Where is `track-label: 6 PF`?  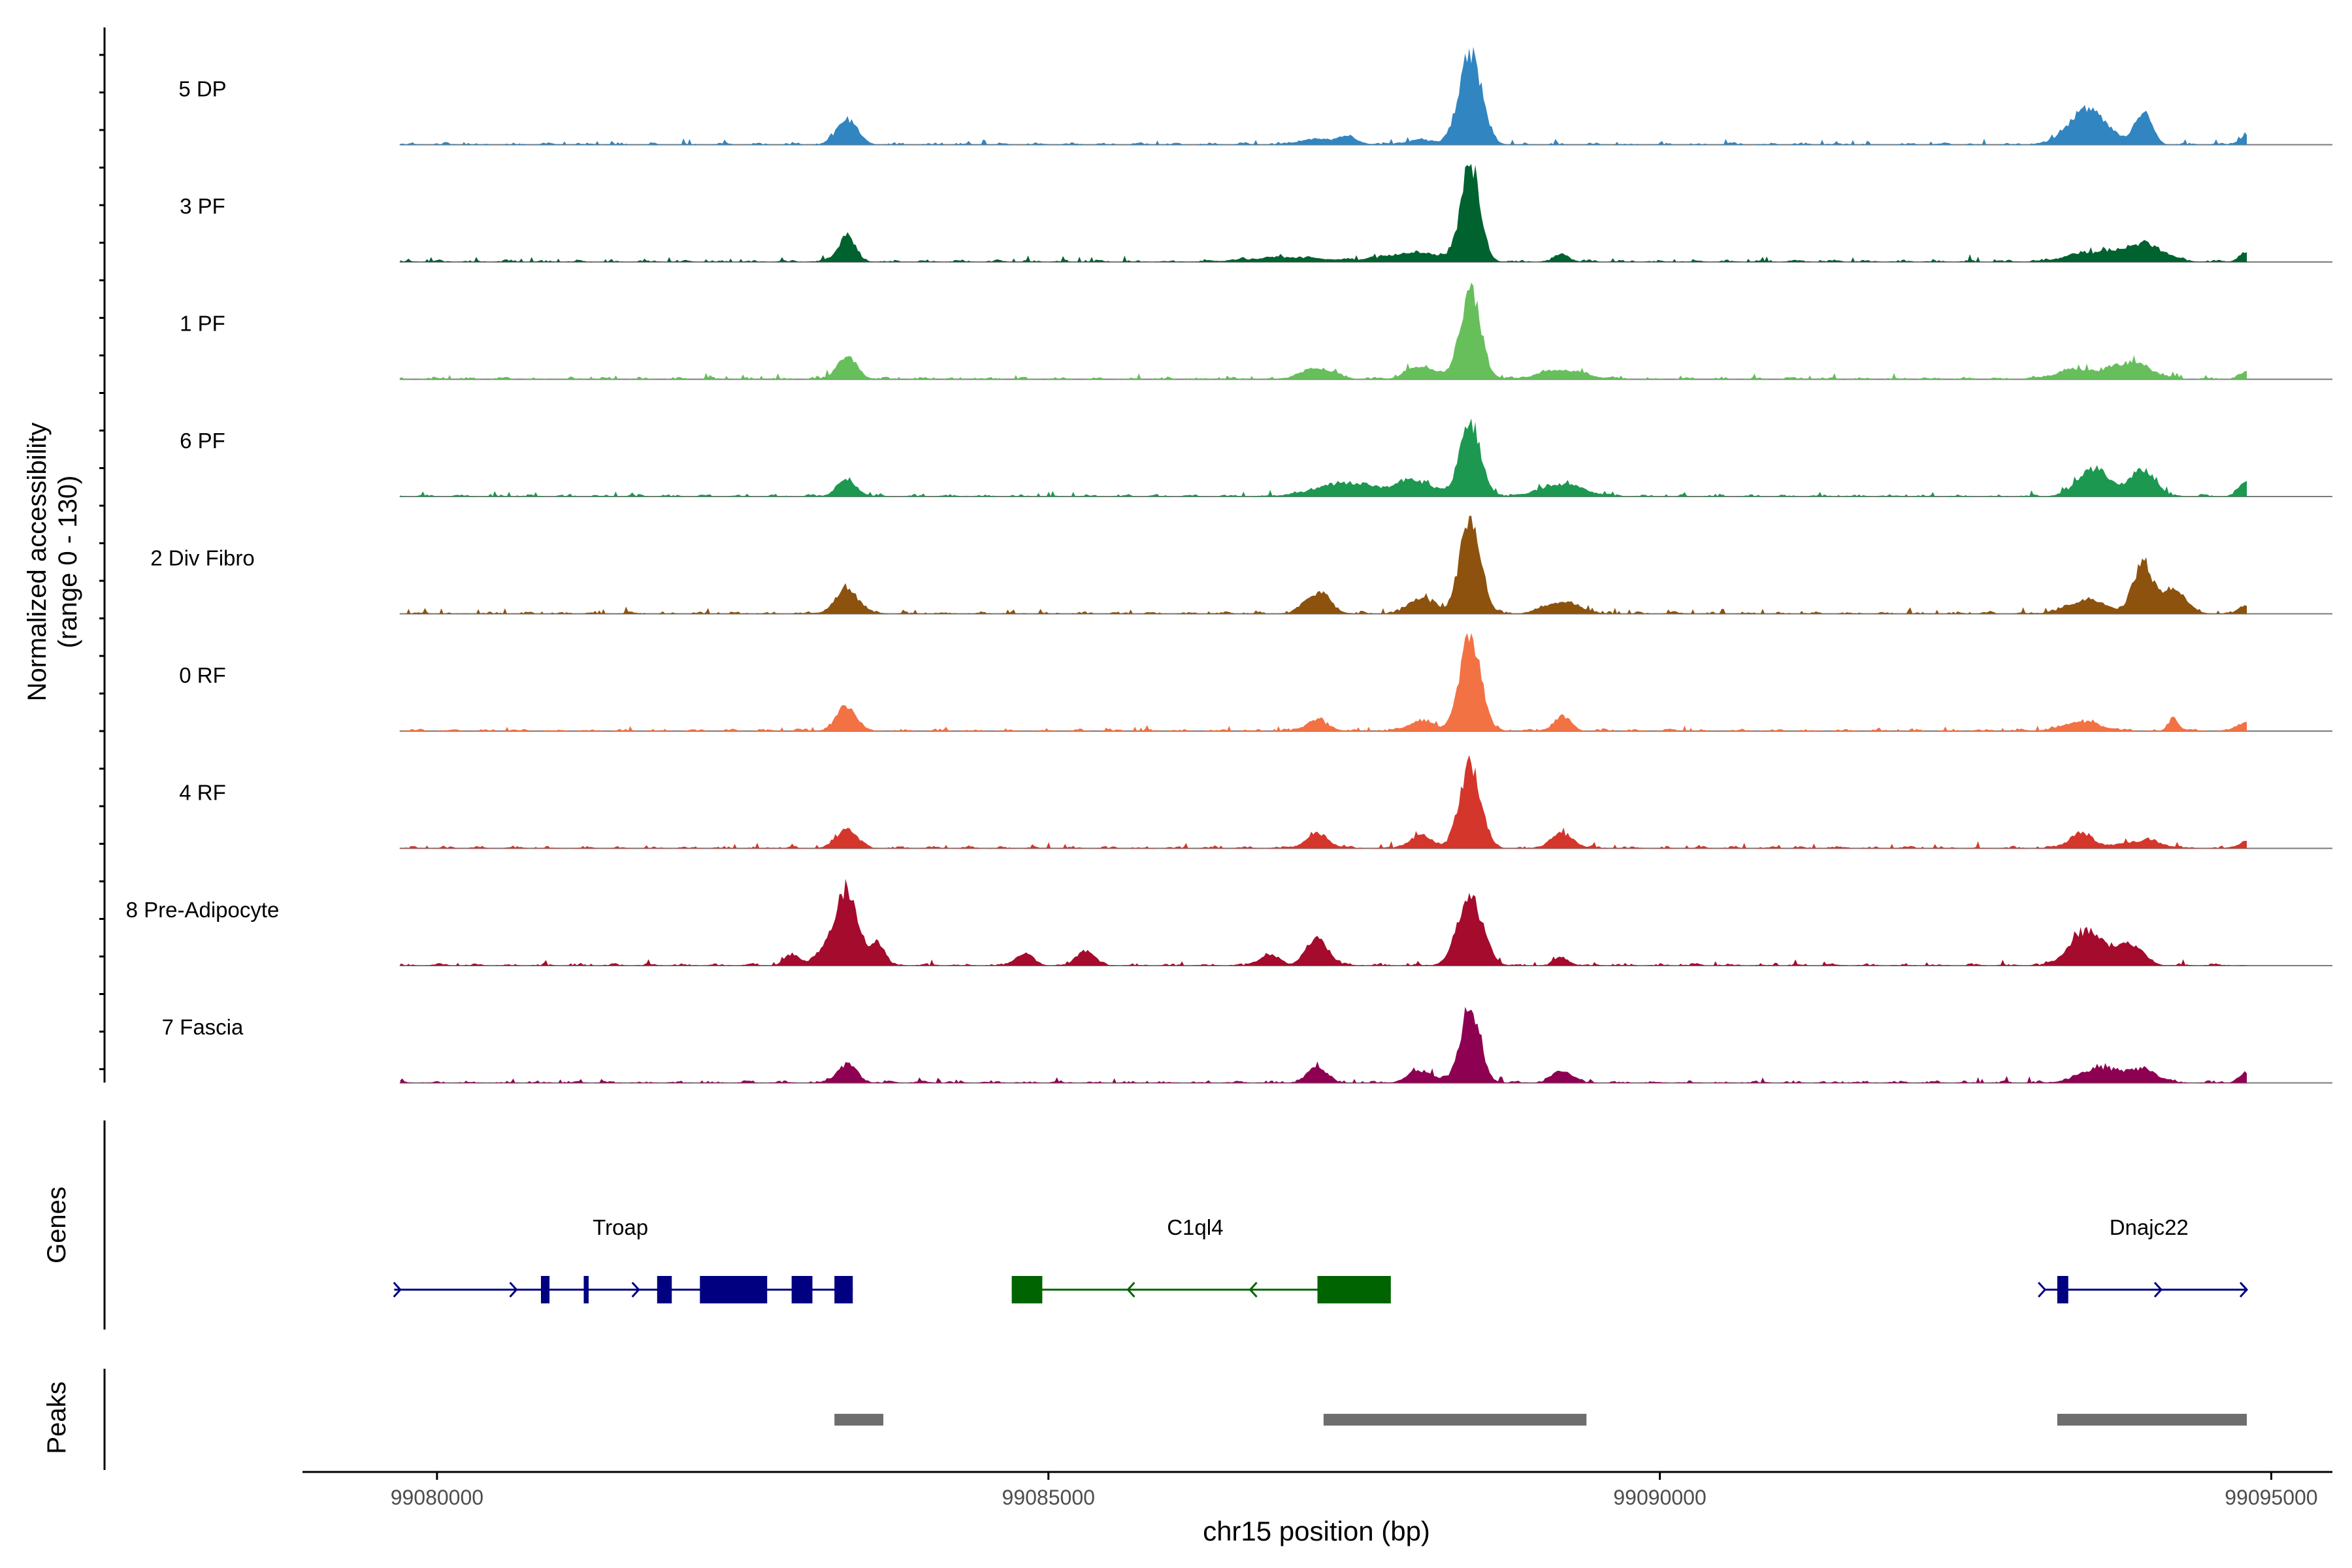
track-label: 6 PF is located at coordinates (202, 441).